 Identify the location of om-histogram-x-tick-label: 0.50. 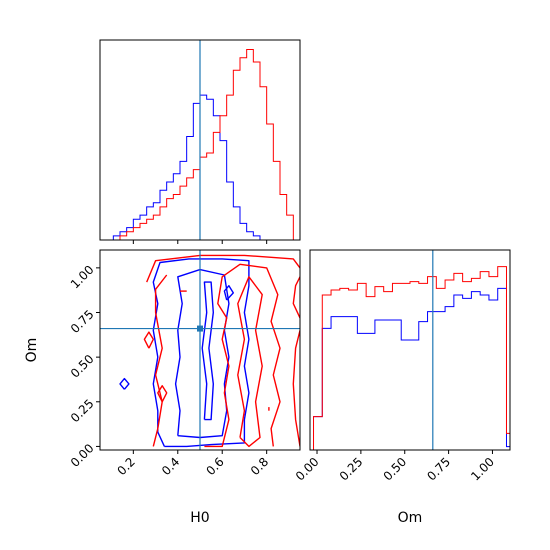
(395, 469).